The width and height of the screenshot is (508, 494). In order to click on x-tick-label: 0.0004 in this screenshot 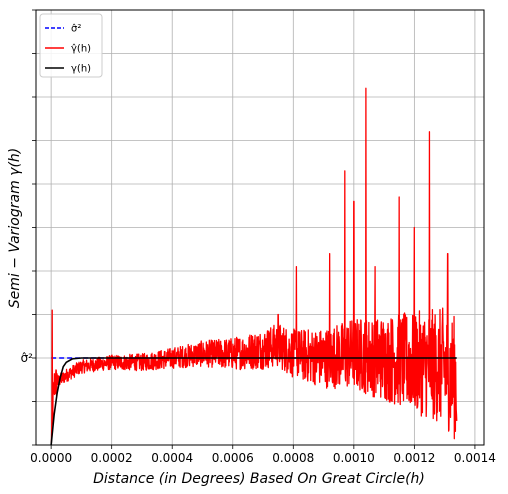, I will do `click(172, 458)`.